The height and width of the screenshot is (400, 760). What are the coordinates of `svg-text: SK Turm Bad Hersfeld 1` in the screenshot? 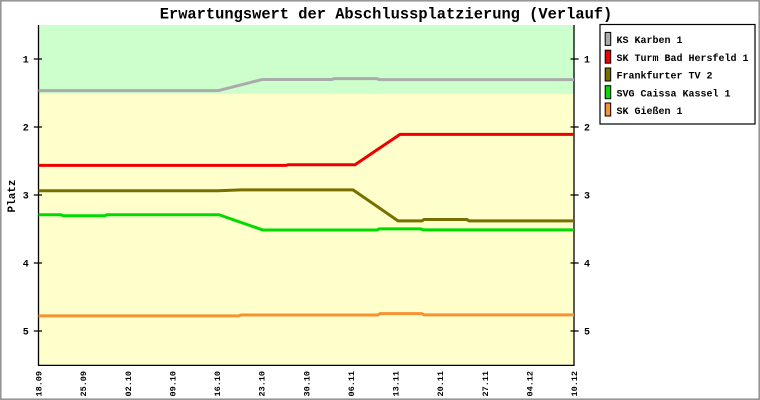 It's located at (683, 59).